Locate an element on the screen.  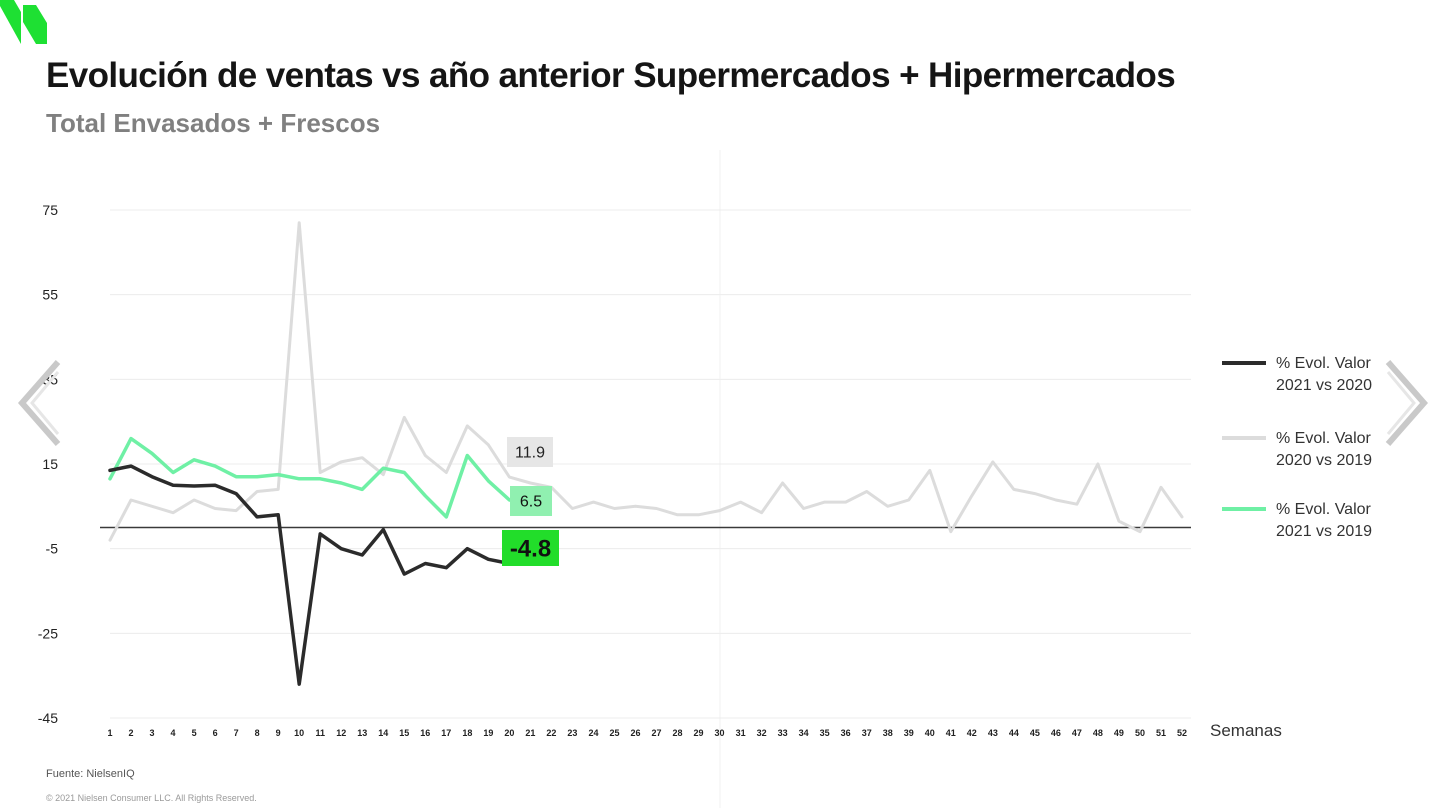
legend-label: % Evol. Valor 2021 vs 2019 is located at coordinates (1324, 520).